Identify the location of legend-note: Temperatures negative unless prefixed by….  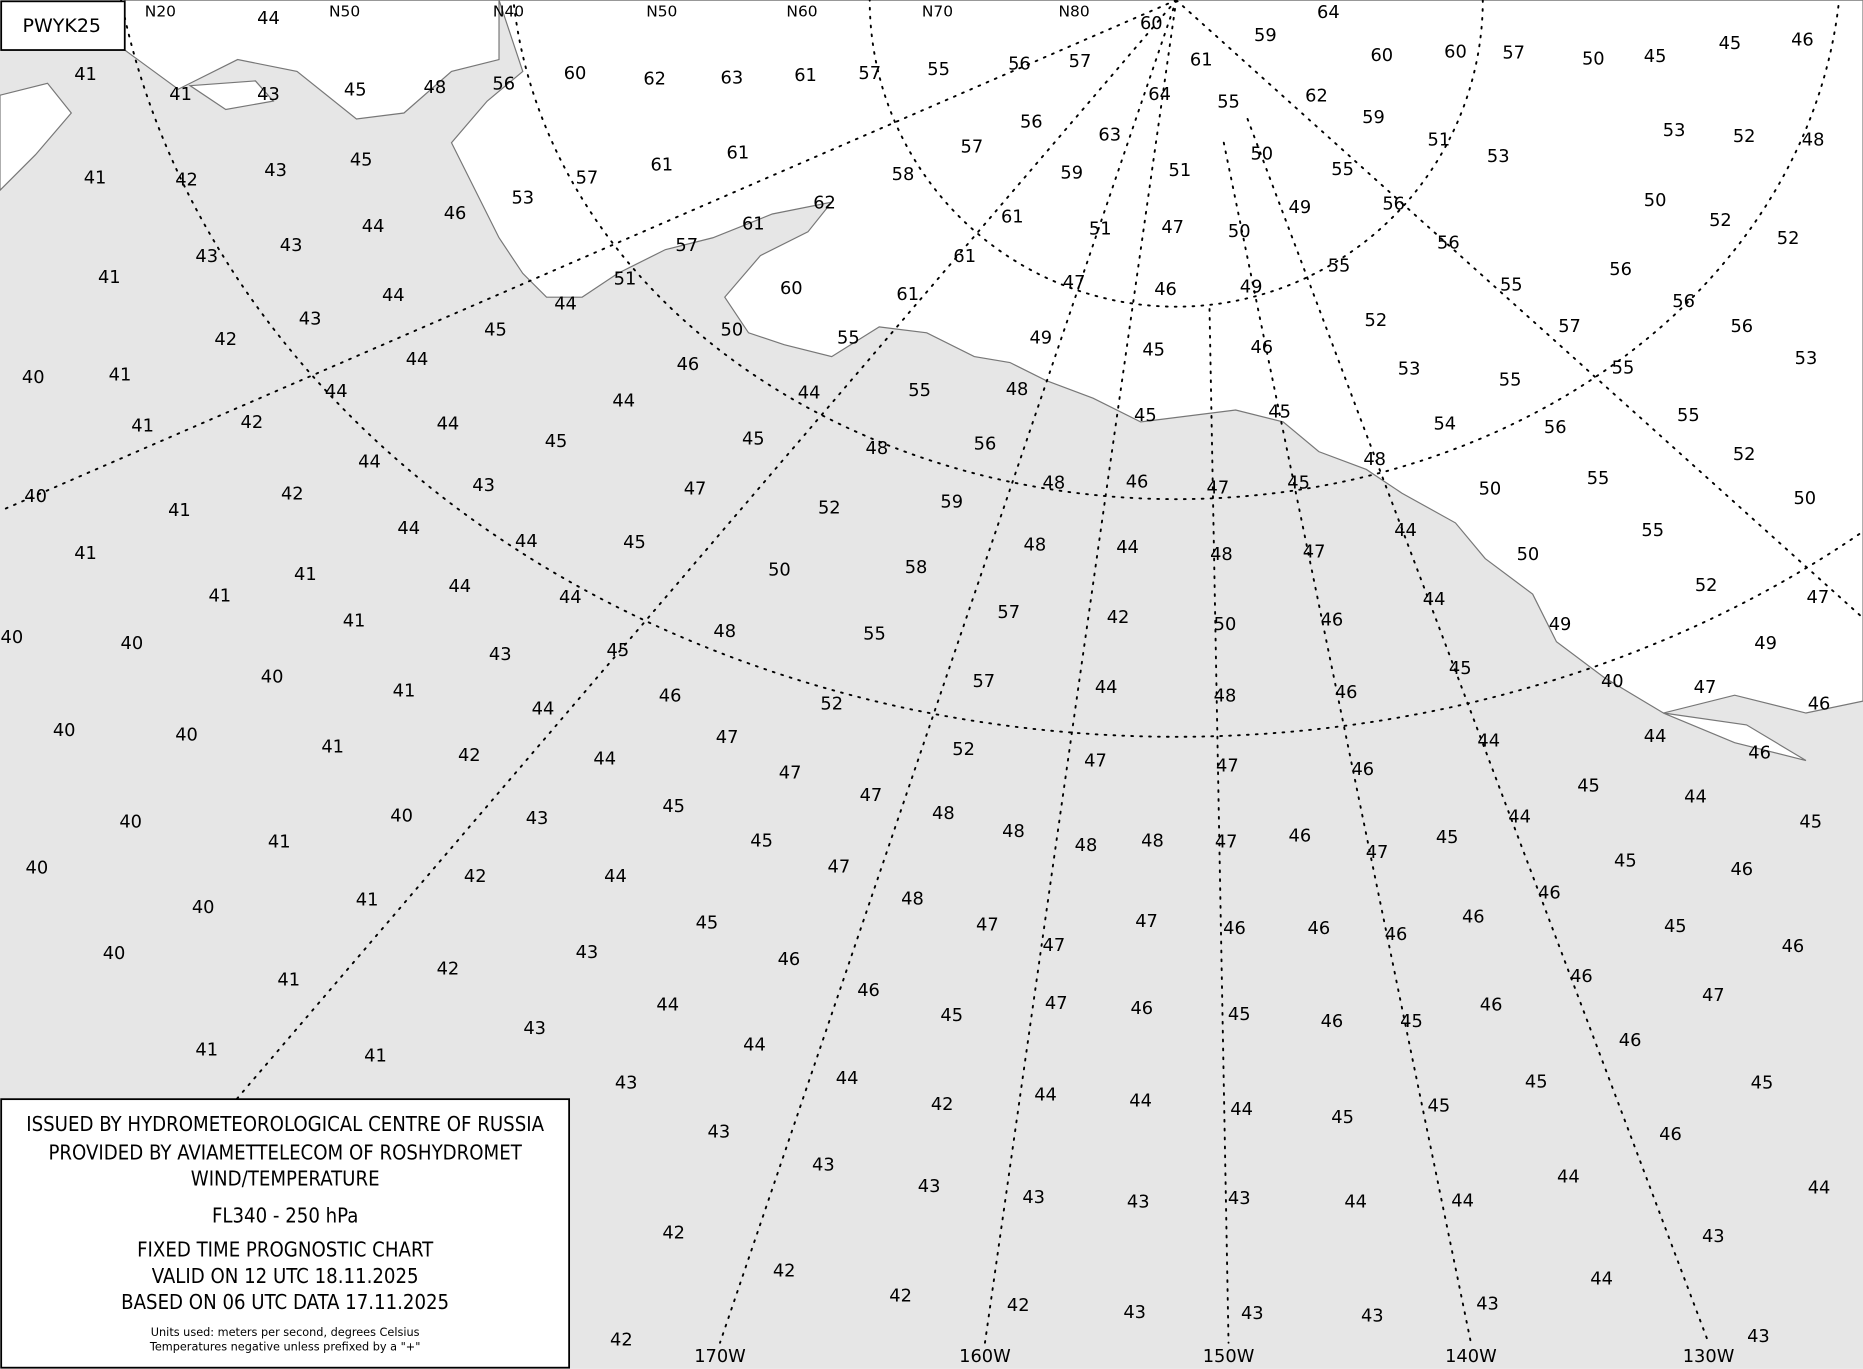
(285, 1346).